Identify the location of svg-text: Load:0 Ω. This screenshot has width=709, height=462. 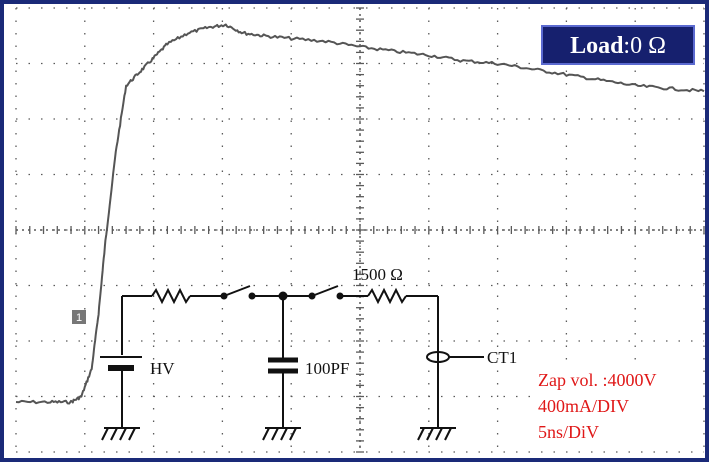
(618, 46).